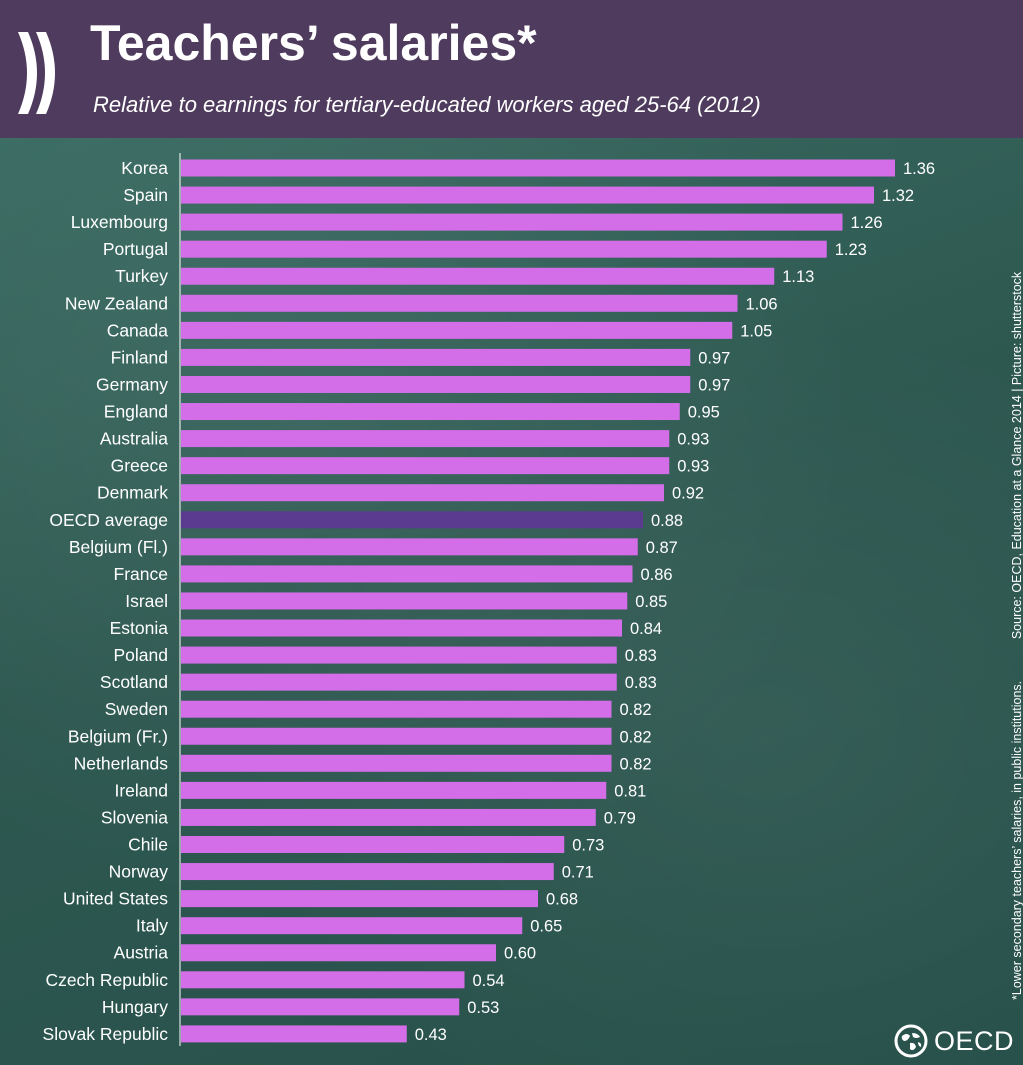 This screenshot has width=1023, height=1065. What do you see at coordinates (359, 899) in the screenshot?
I see `bar-united-states` at bounding box center [359, 899].